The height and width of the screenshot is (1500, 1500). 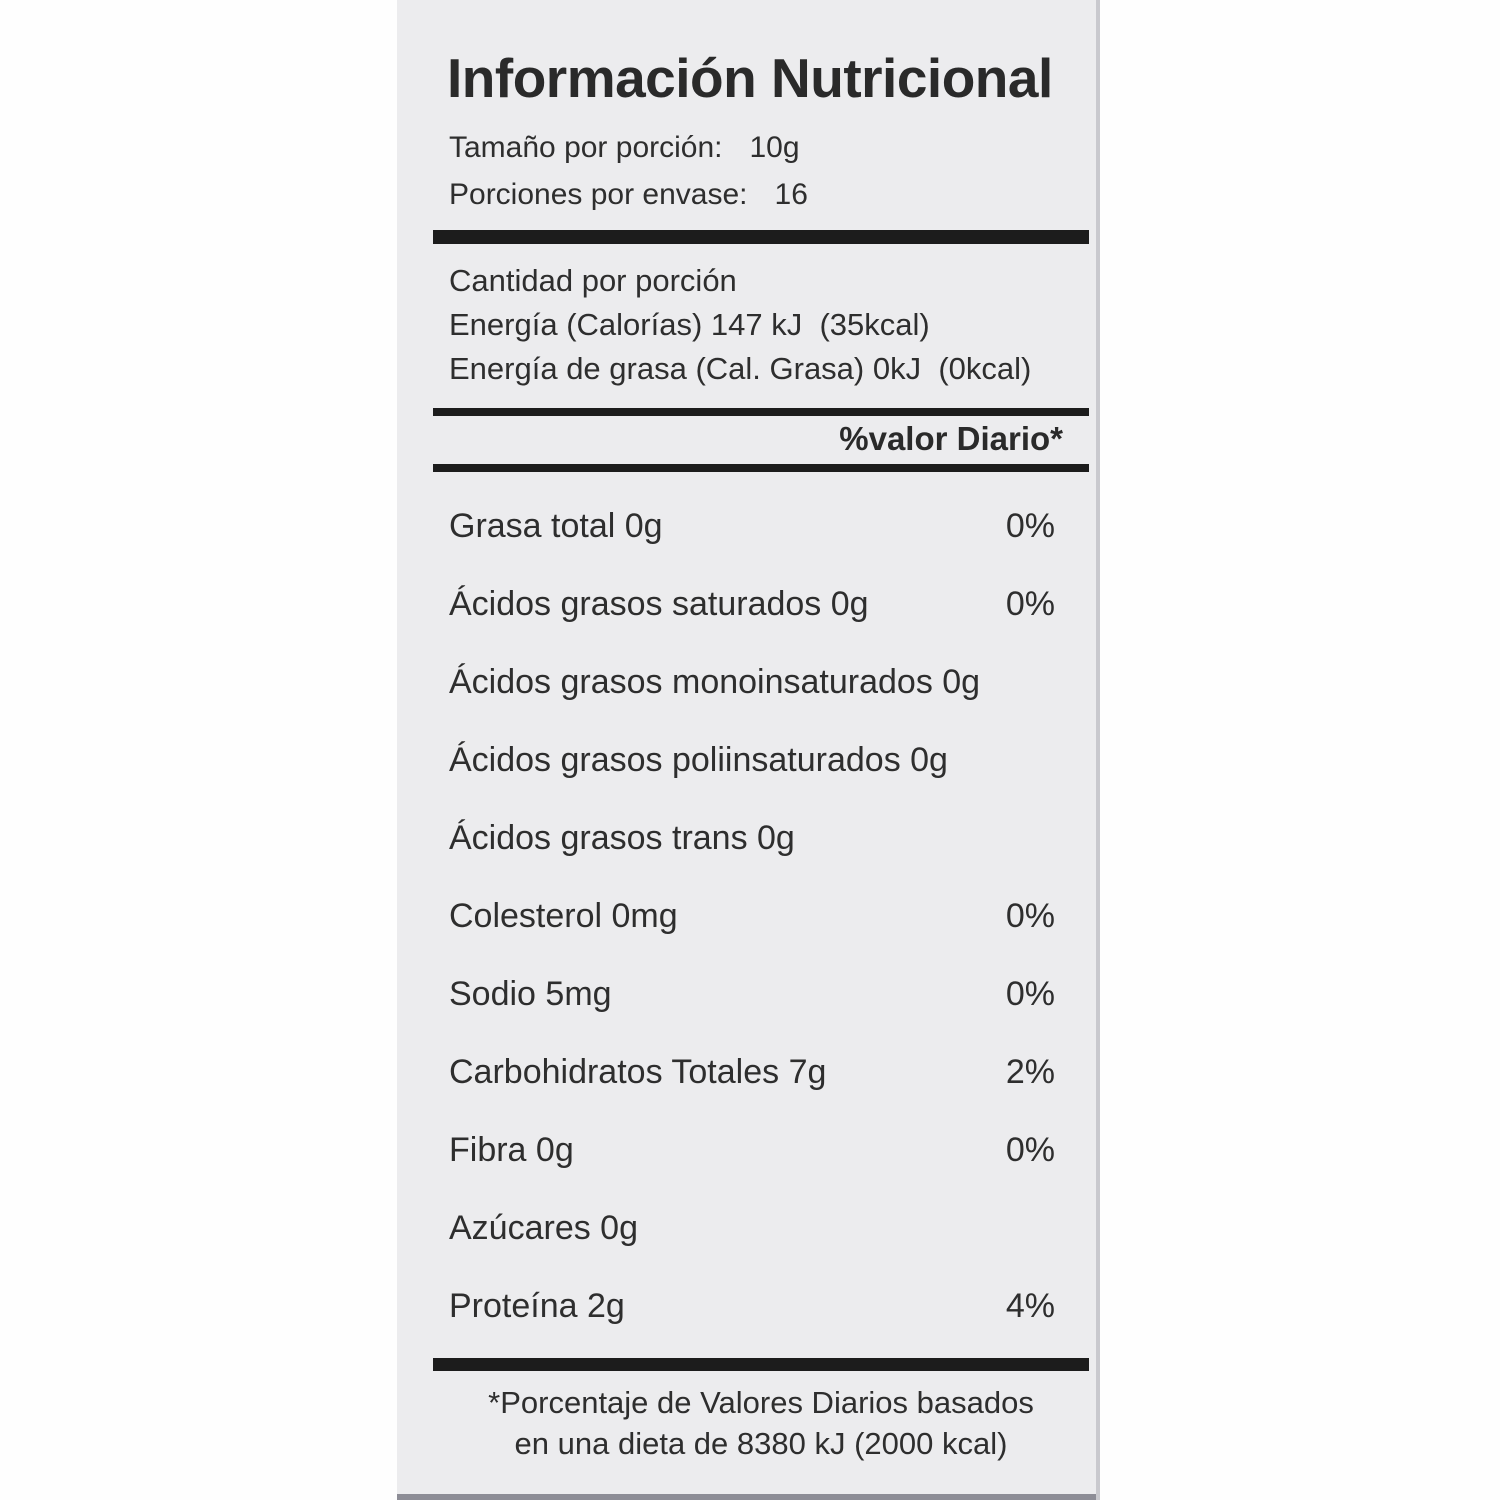 What do you see at coordinates (761, 237) in the screenshot?
I see `divider-bar-thick-top` at bounding box center [761, 237].